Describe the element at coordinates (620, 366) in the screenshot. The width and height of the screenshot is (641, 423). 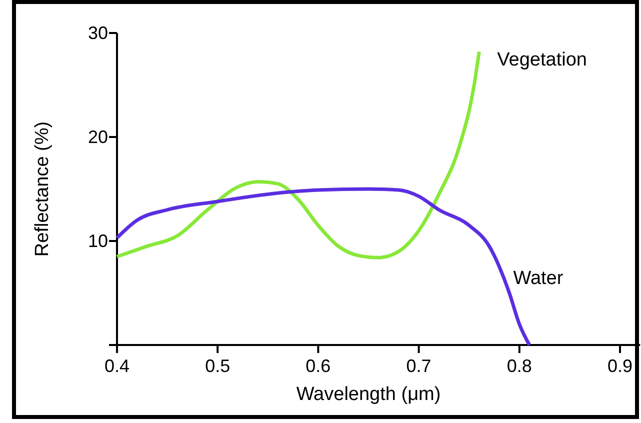
I see `x-tick-label: 0.9` at that location.